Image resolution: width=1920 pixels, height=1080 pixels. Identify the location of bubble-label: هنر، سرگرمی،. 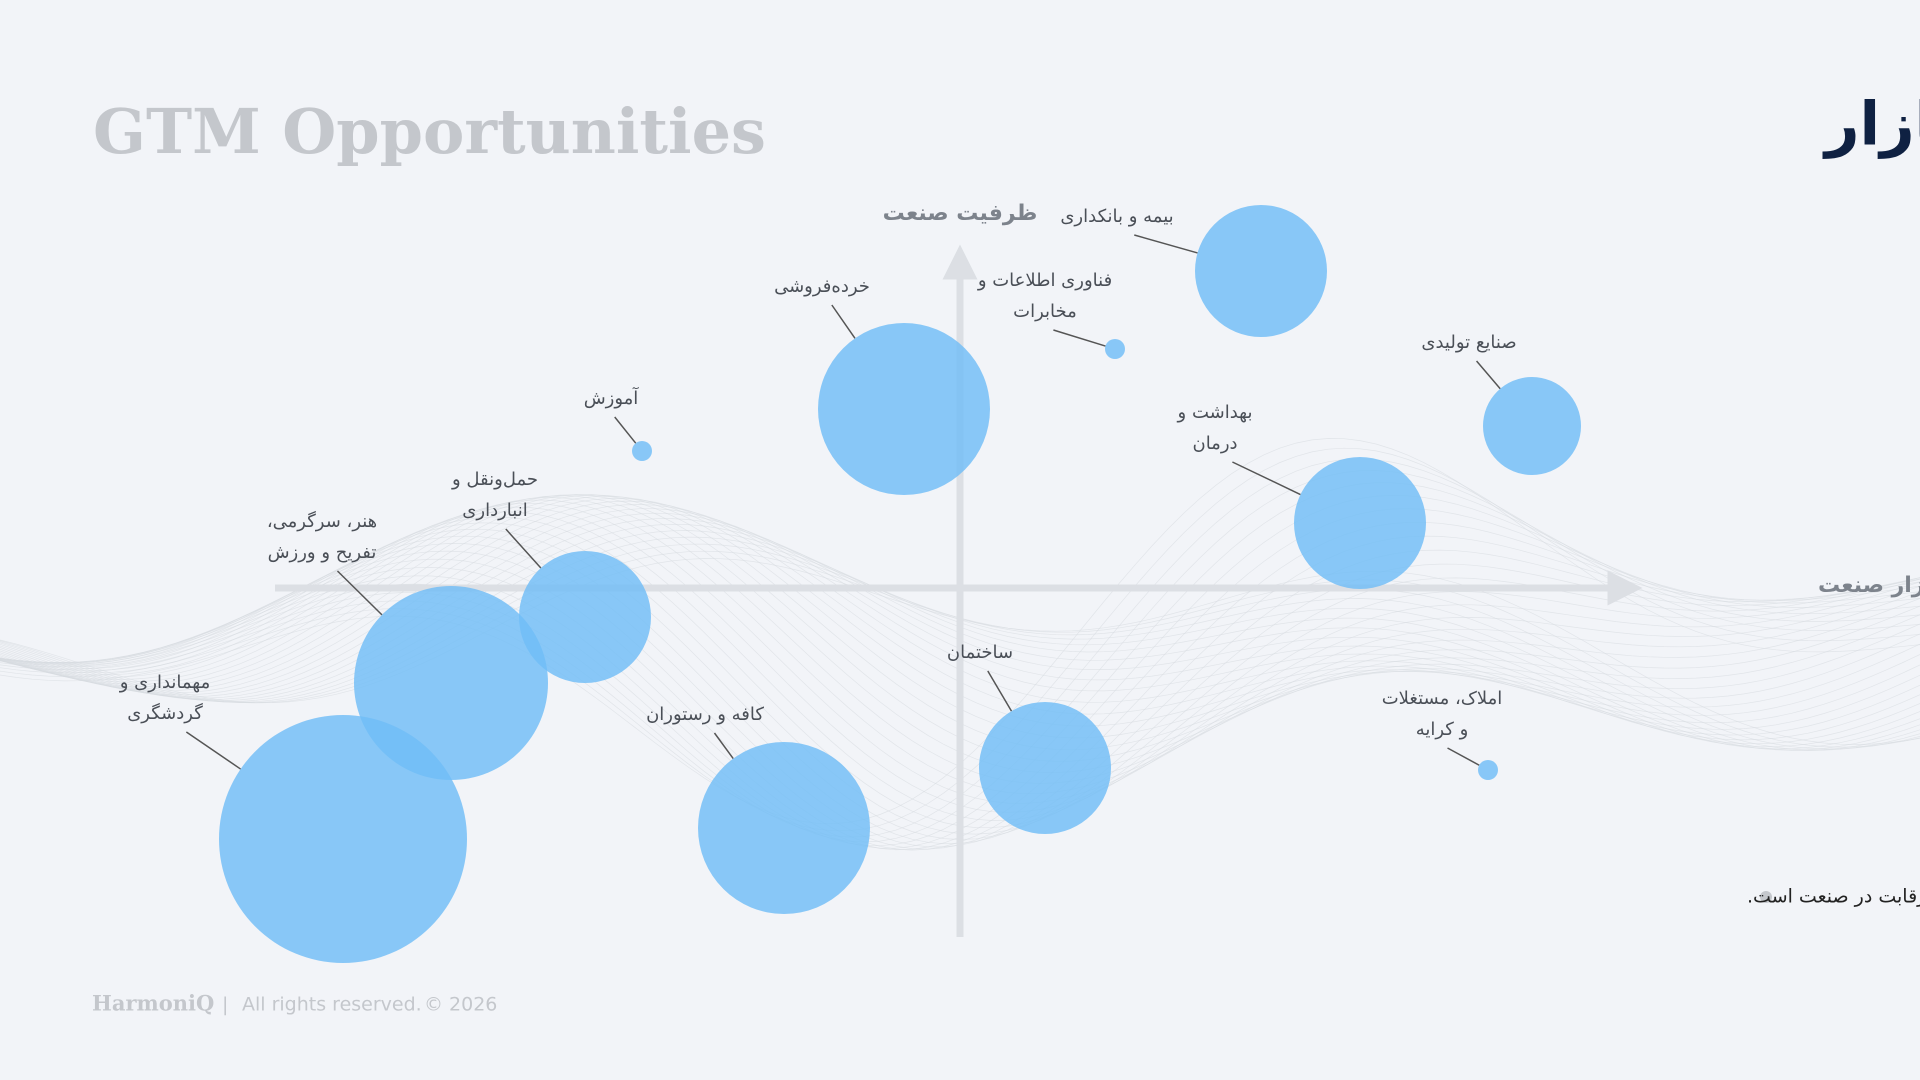
(322, 521).